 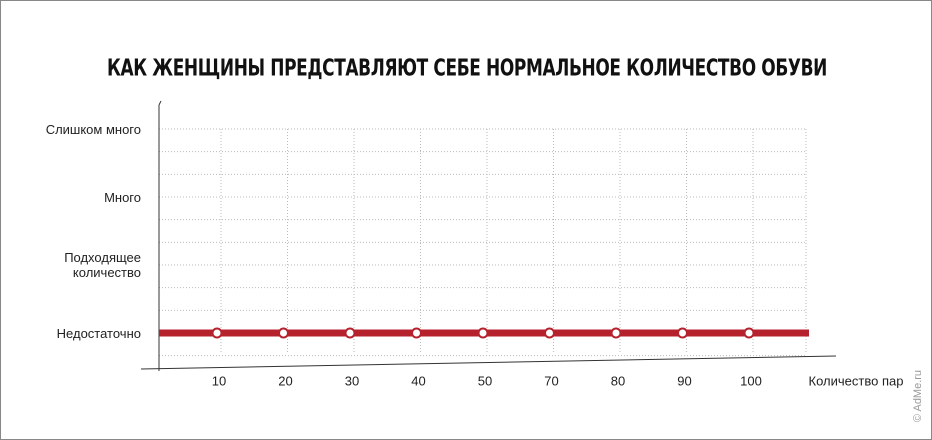 What do you see at coordinates (751, 380) in the screenshot?
I see `x-tick-label: 100` at bounding box center [751, 380].